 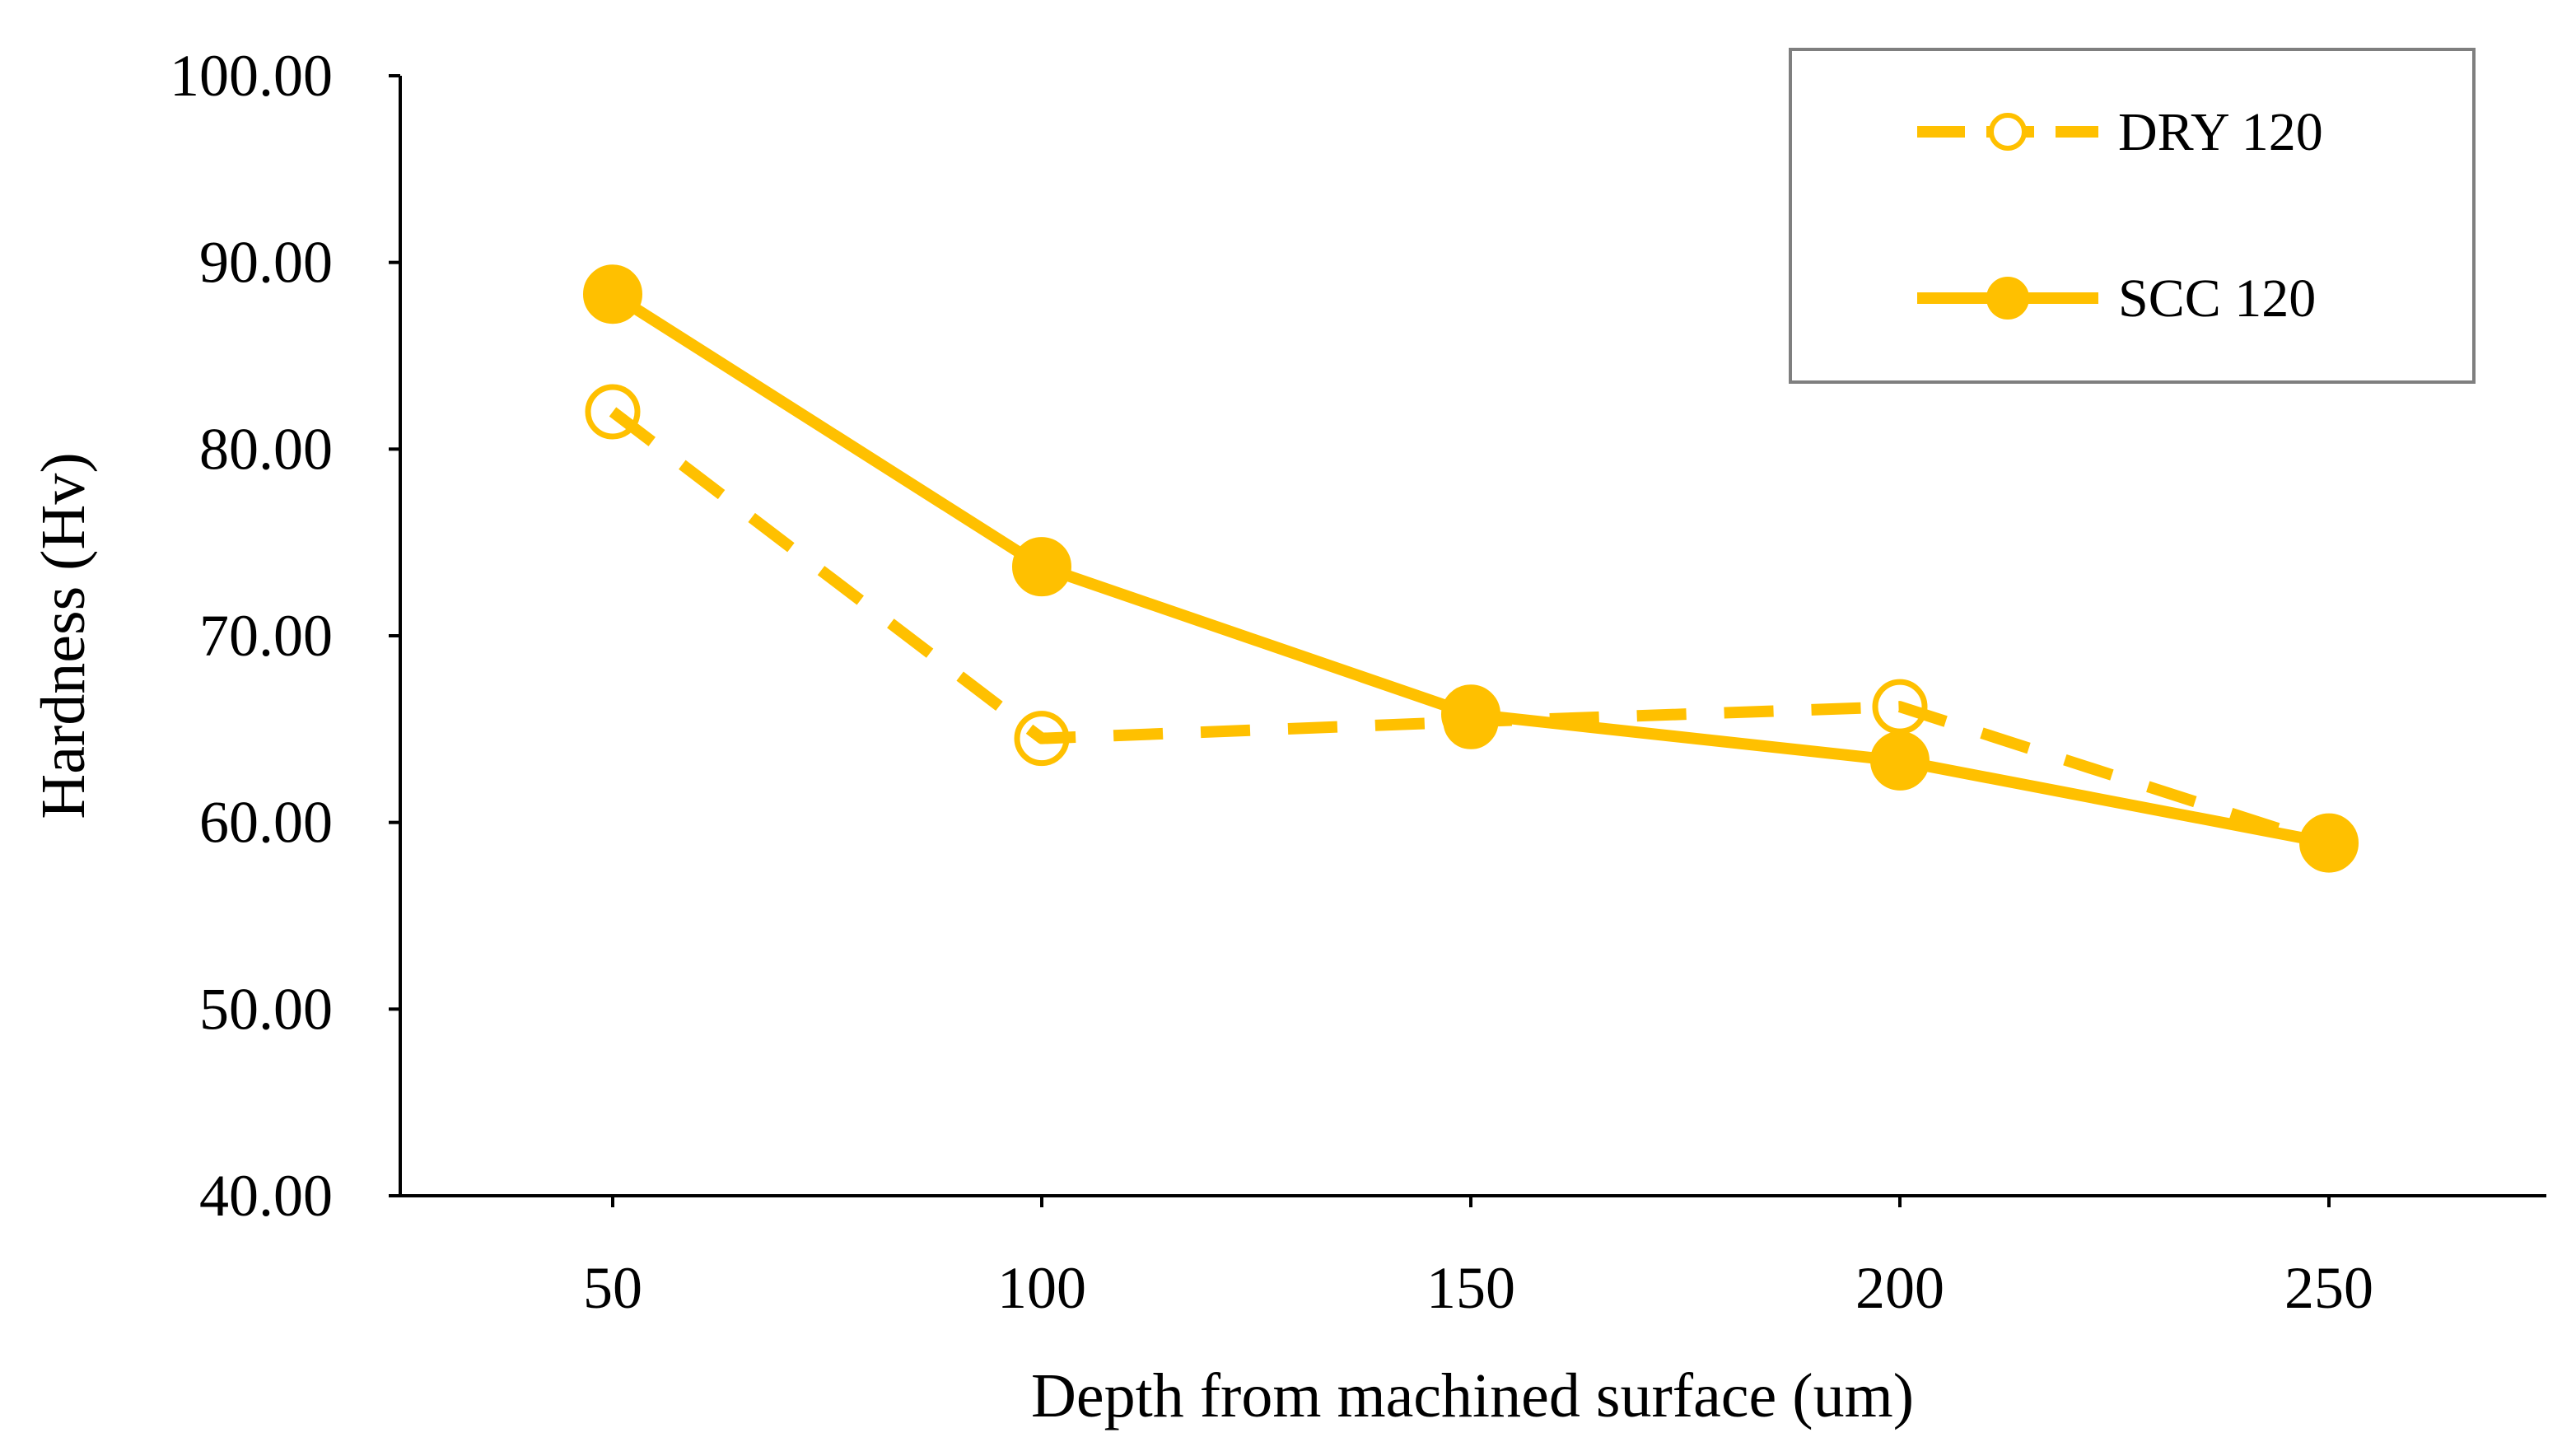 I want to click on y-tick-label: 80.00, so click(x=266, y=449).